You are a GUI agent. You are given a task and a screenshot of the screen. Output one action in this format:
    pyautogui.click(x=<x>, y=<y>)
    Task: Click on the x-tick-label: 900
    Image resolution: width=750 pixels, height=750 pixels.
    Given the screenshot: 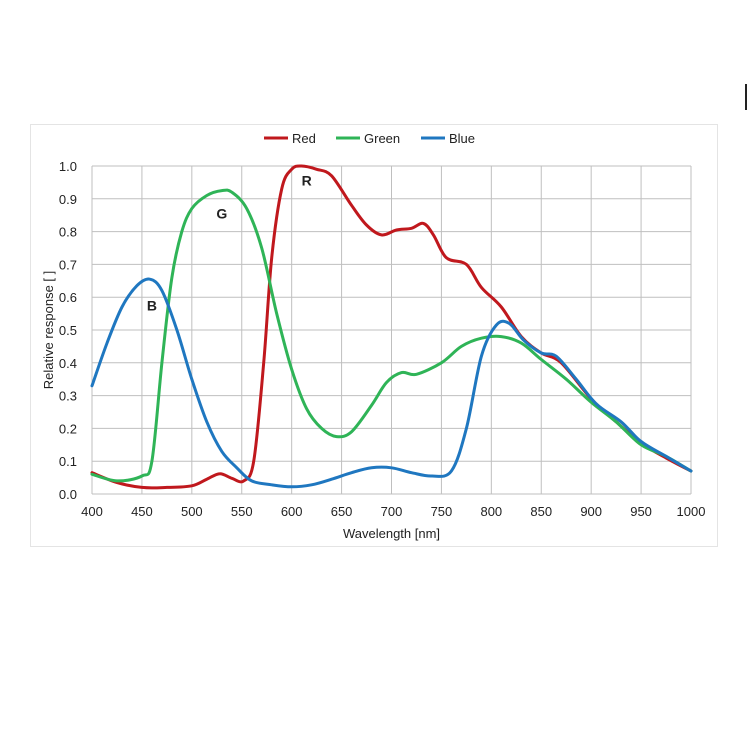 What is the action you would take?
    pyautogui.click(x=591, y=511)
    